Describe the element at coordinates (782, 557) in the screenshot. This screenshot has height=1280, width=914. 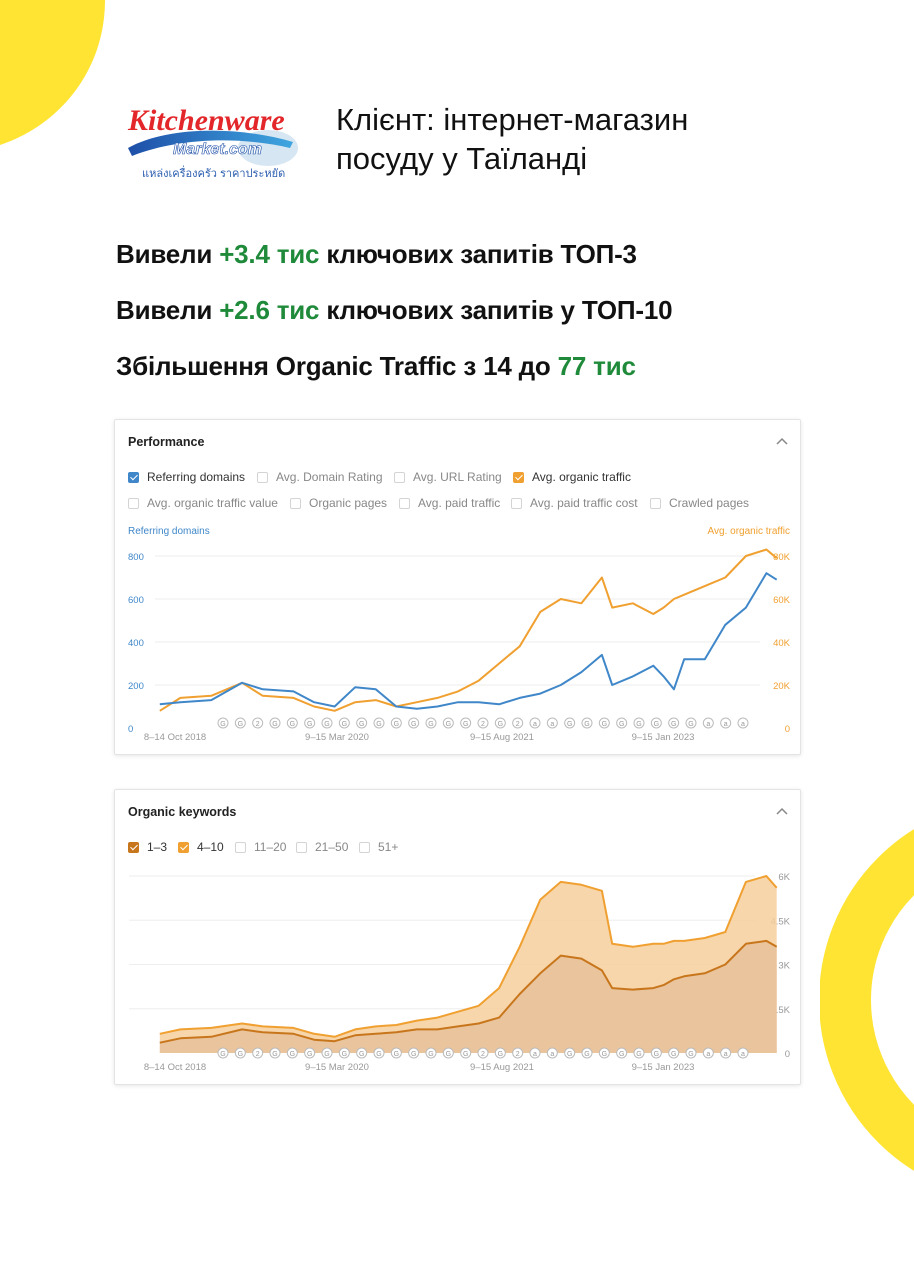
I see `right-tick-label: 80K` at that location.